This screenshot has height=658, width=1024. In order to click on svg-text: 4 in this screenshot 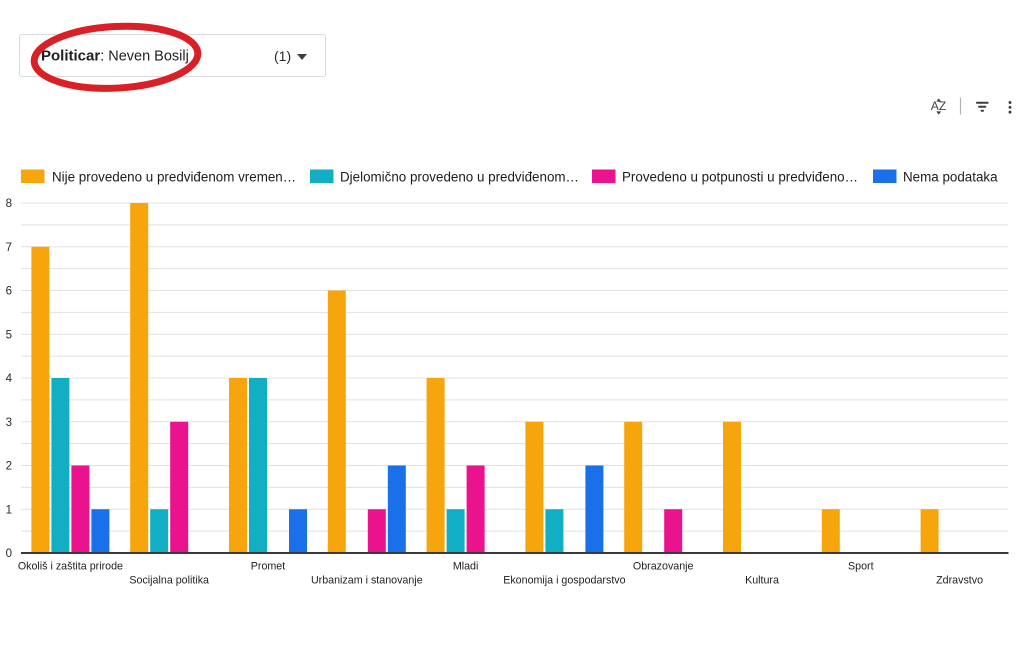, I will do `click(9, 379)`.